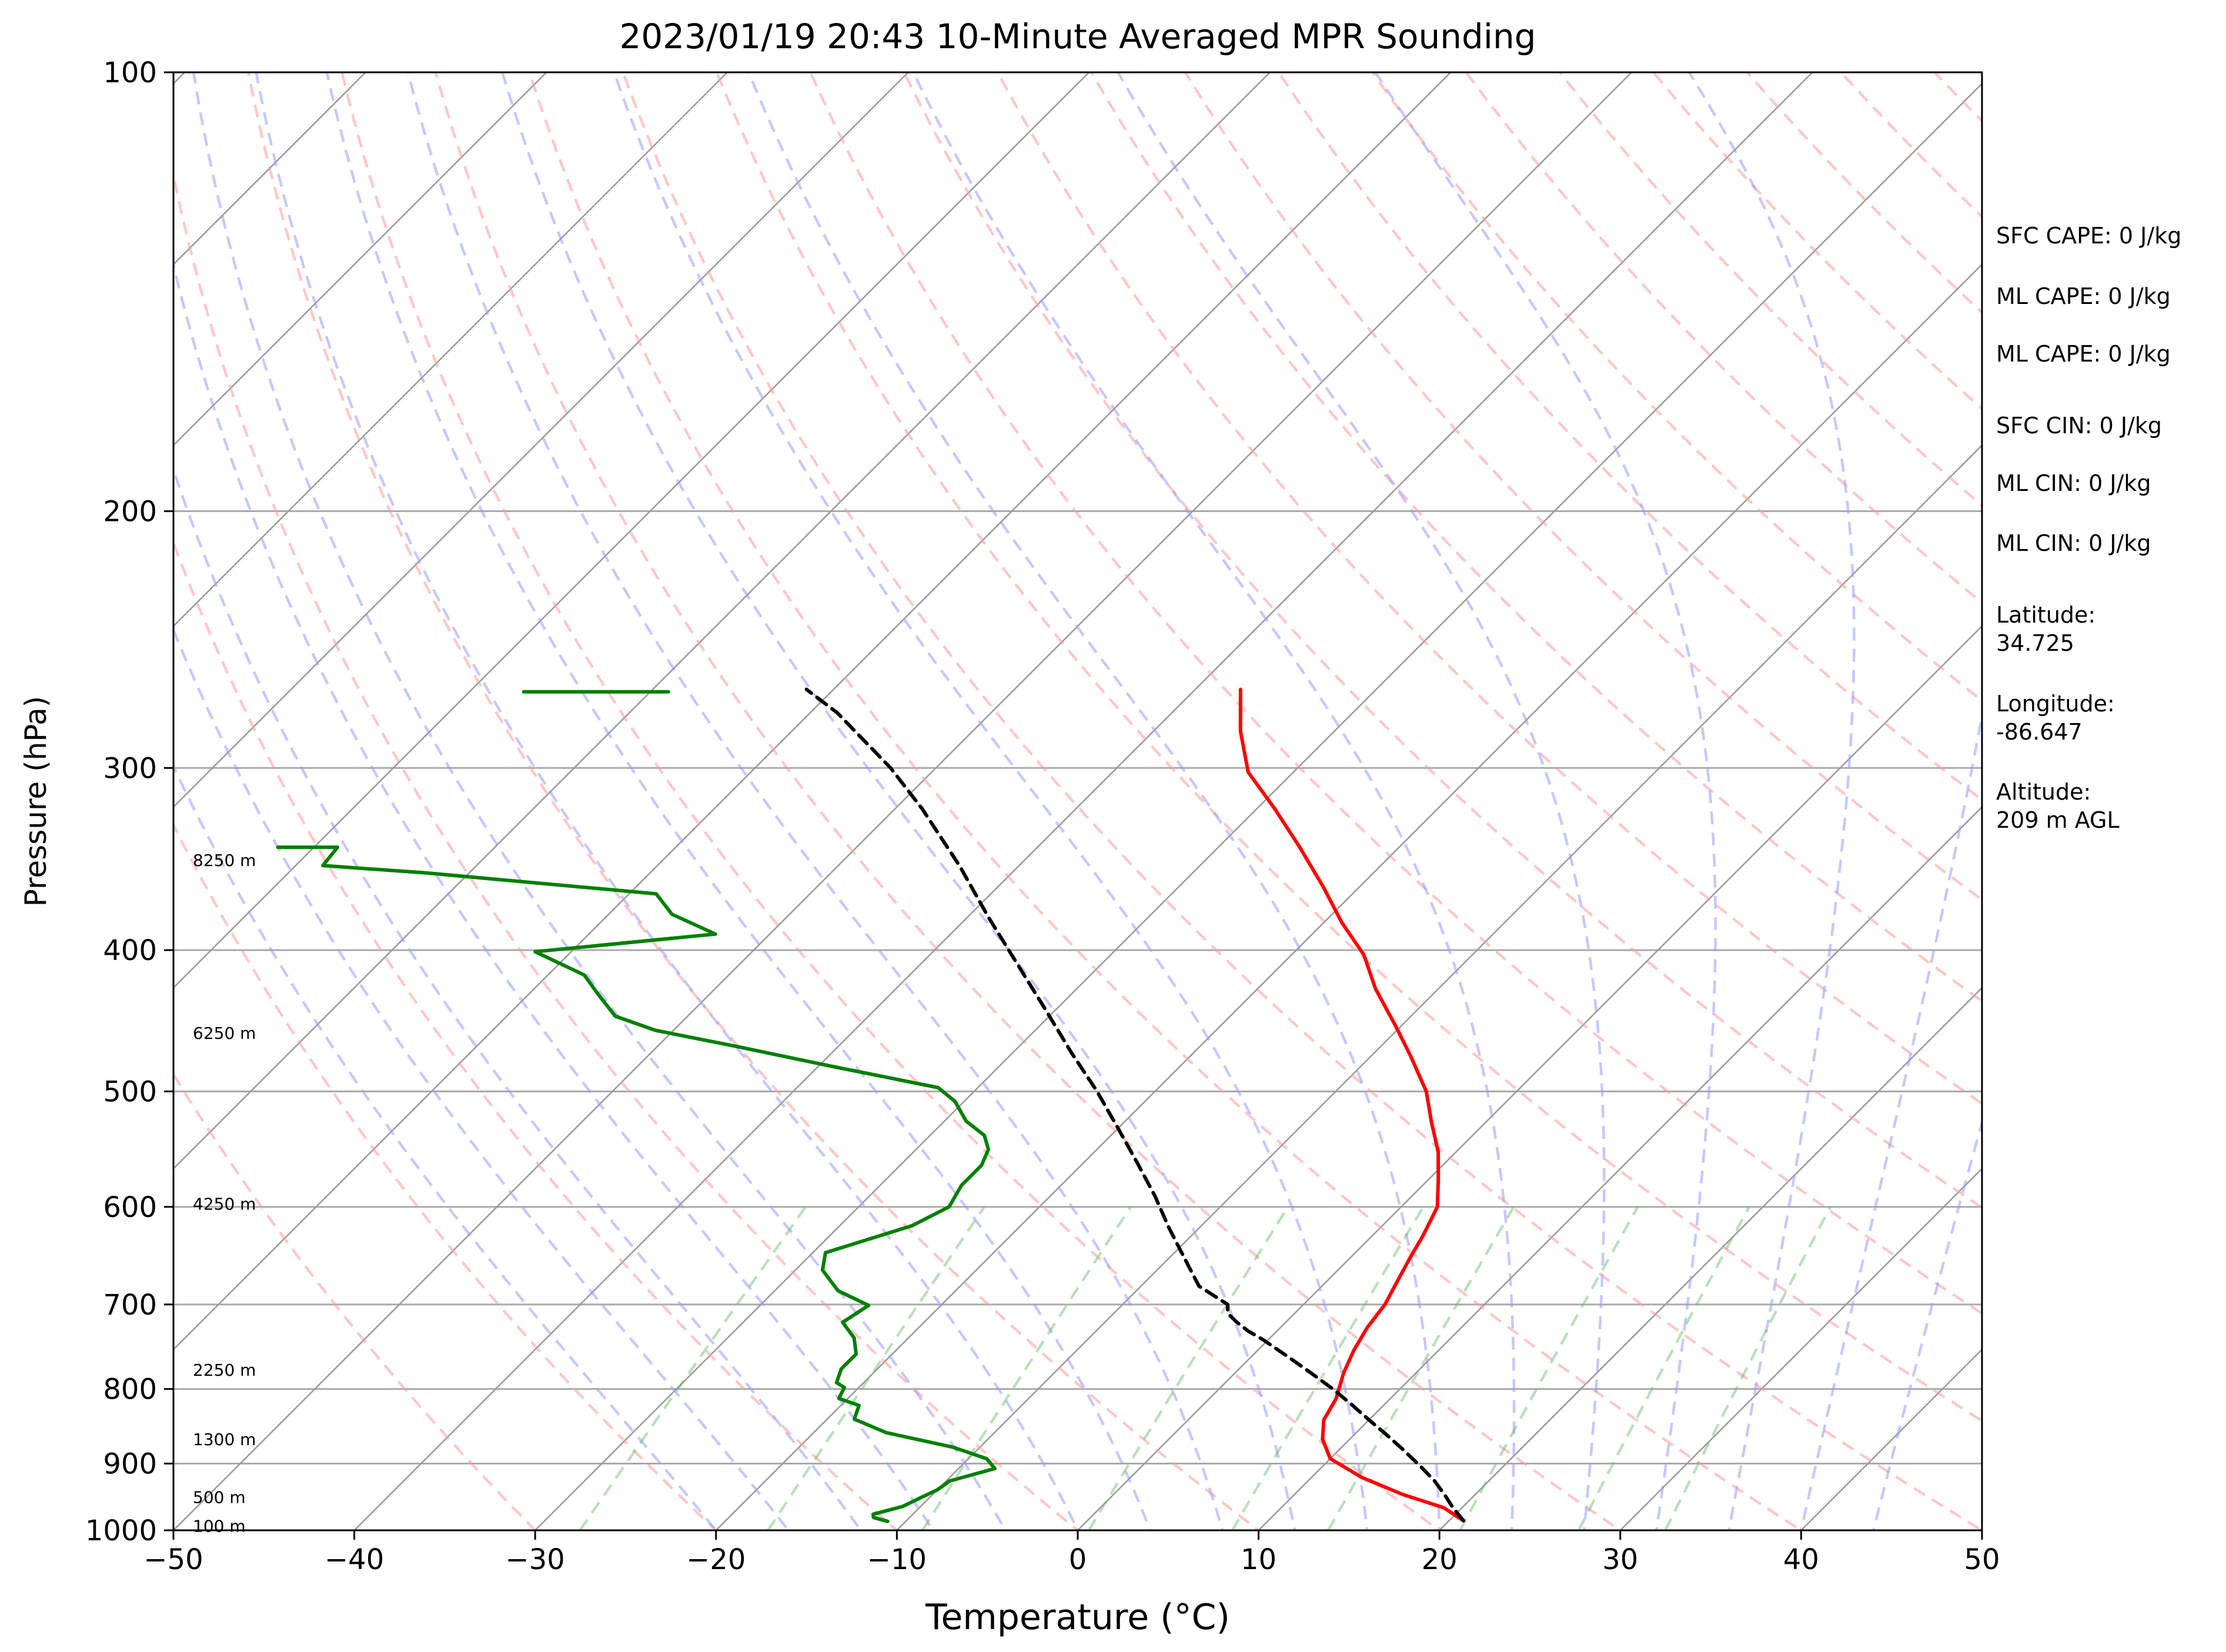  I want to click on y-tick-label: 500, so click(130, 1091).